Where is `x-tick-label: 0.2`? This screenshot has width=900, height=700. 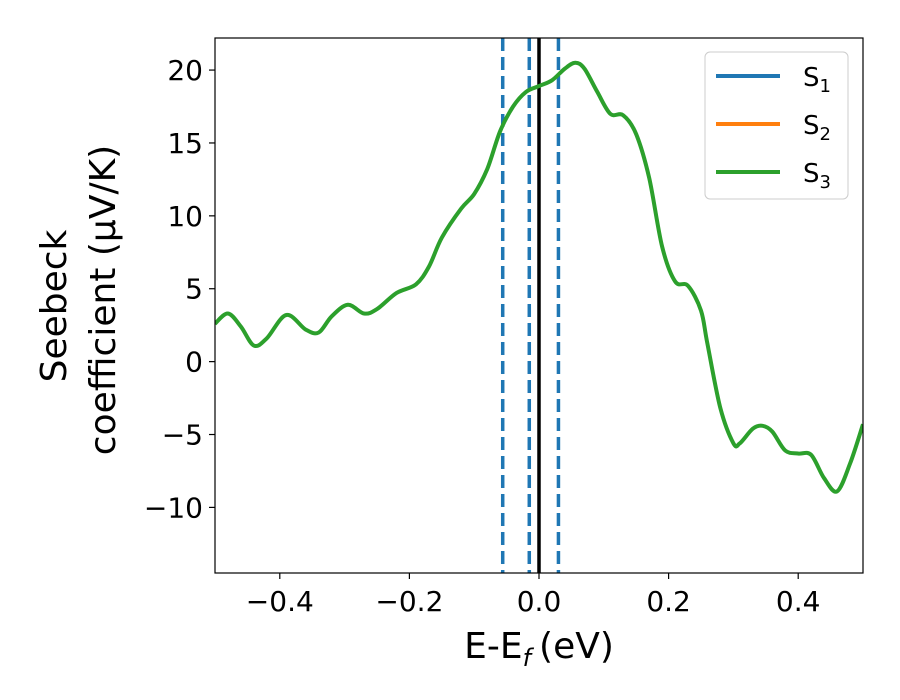 x-tick-label: 0.2 is located at coordinates (668, 601).